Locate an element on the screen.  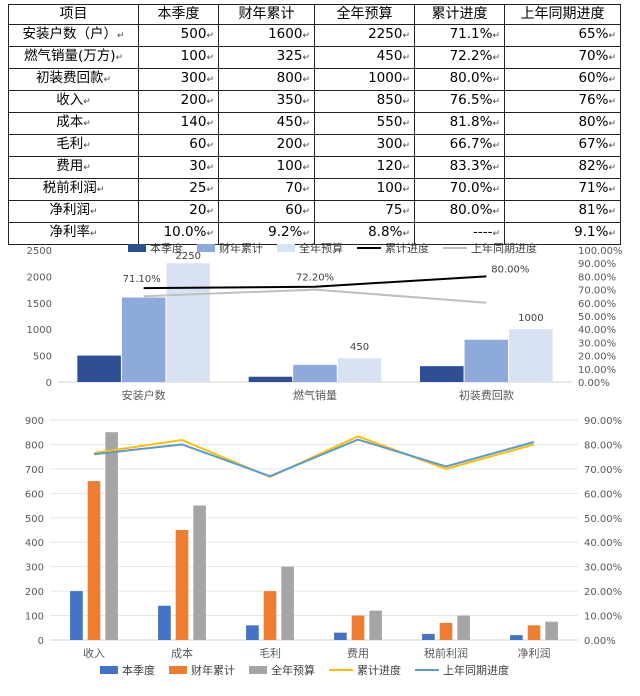
value-cell: 25 is located at coordinates (178, 189).